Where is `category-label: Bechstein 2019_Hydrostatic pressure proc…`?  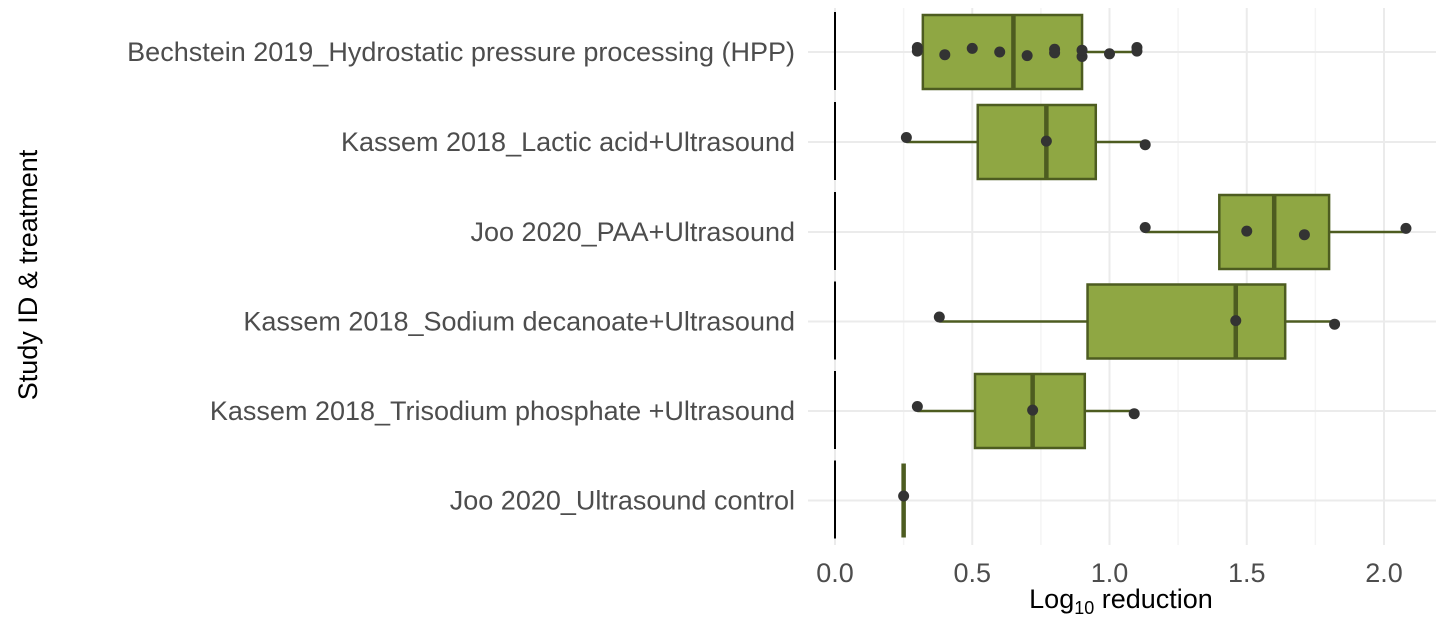
category-label: Bechstein 2019_Hydrostatic pressure proc… is located at coordinates (461, 52).